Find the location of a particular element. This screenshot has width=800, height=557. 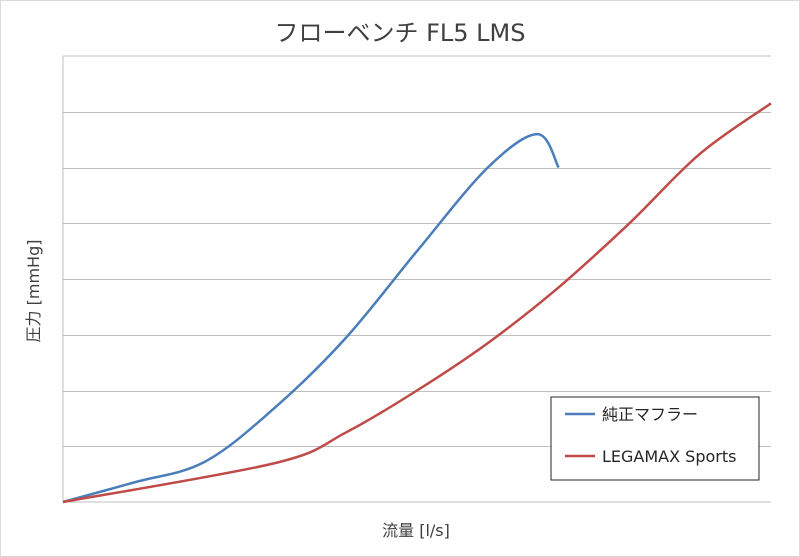

legend-box is located at coordinates (655, 438).